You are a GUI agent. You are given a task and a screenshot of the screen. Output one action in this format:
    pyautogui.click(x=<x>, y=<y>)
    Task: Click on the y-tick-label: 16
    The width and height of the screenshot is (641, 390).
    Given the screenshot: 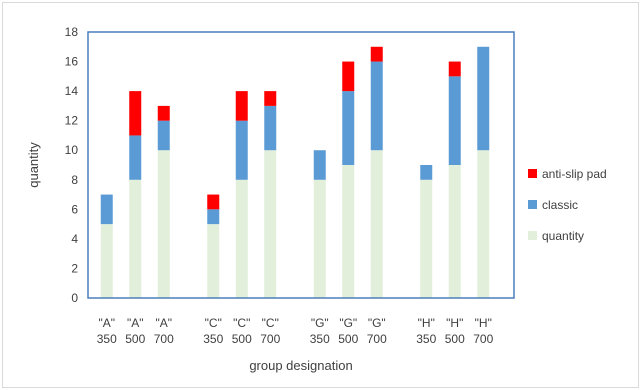 What is the action you would take?
    pyautogui.click(x=72, y=62)
    